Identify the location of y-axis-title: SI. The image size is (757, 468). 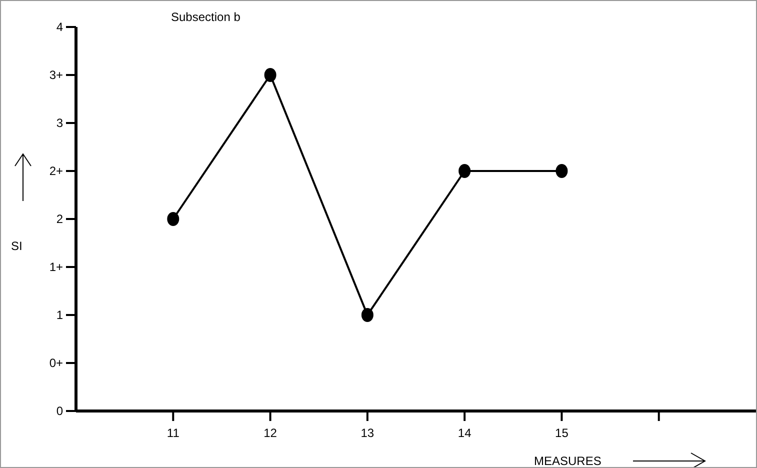
(16, 246).